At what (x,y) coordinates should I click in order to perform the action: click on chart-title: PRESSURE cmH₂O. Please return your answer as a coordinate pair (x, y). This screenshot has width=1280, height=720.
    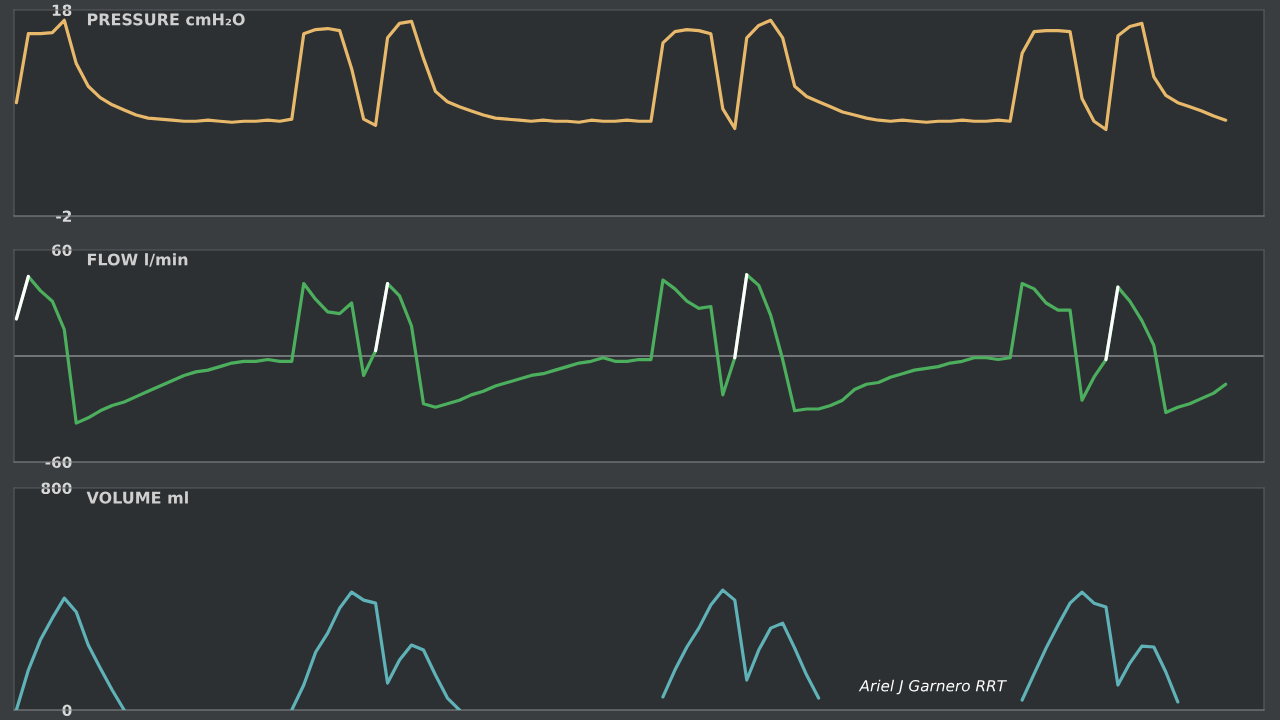
    Looking at the image, I should click on (166, 19).